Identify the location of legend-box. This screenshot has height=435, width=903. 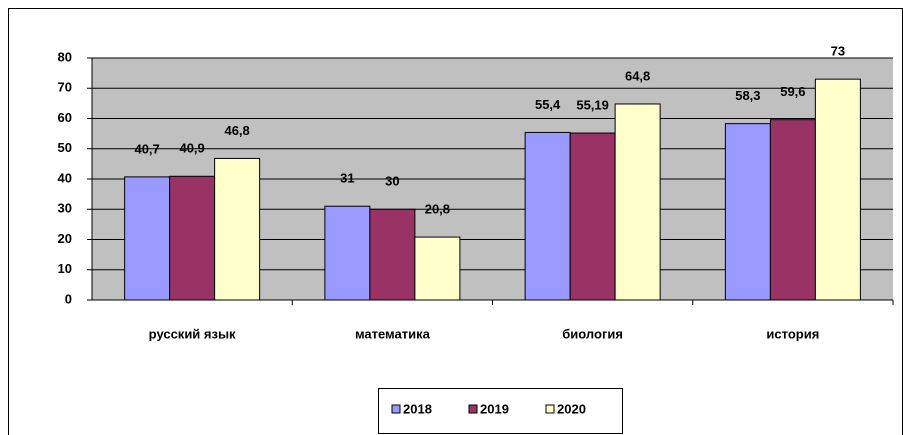
(500, 411).